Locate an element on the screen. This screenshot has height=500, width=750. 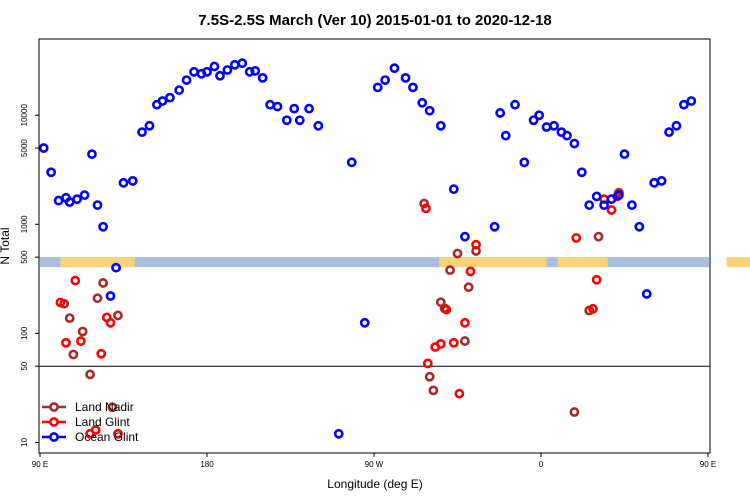
x-tick-label: 90 W is located at coordinates (374, 464).